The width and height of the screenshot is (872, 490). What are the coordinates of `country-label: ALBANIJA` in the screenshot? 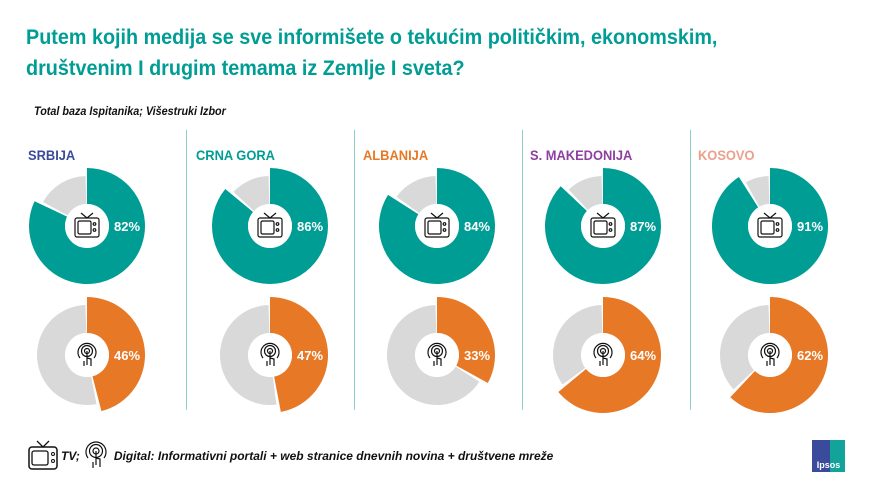 It's located at (396, 155).